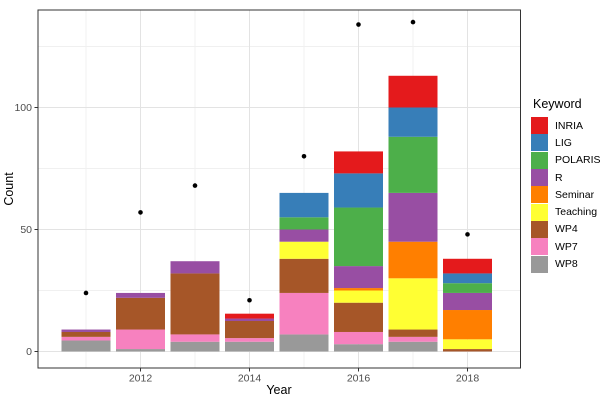  I want to click on bar-segment-lig-2018, so click(467, 278).